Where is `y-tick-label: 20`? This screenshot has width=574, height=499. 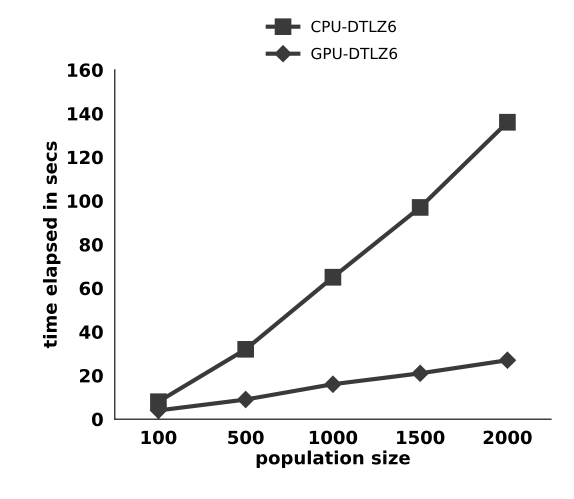
y-tick-label: 20 is located at coordinates (91, 375).